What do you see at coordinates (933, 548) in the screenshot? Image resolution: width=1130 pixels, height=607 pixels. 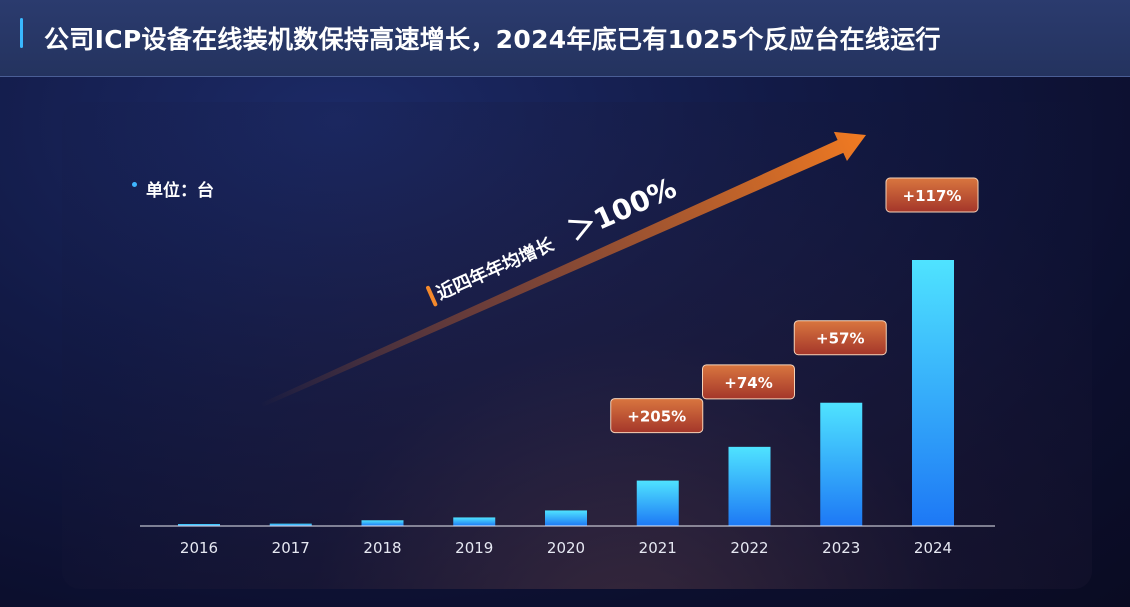 I see `x-tick-label: 2024` at bounding box center [933, 548].